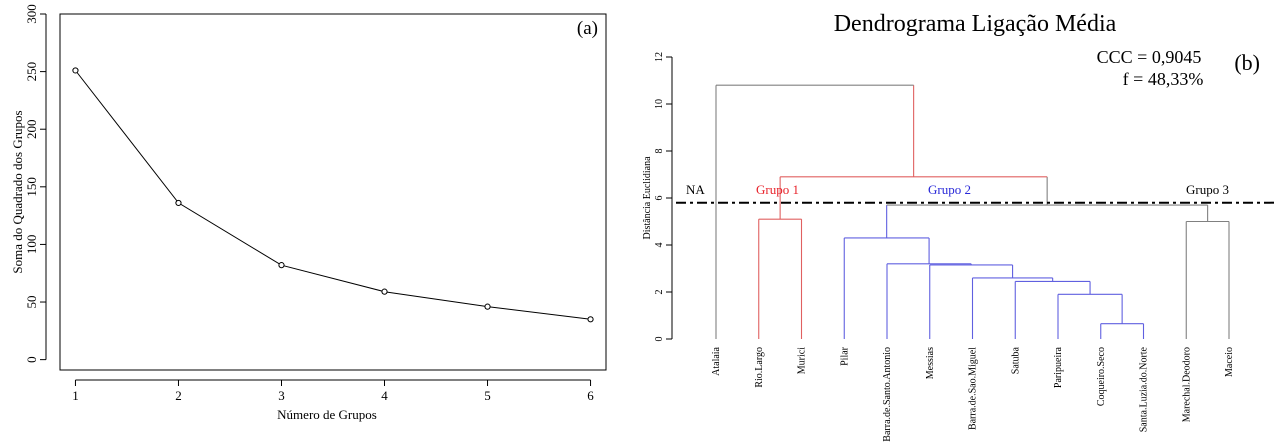  What do you see at coordinates (659, 198) in the screenshot?
I see `dendrogram-y-tick-label: 6` at bounding box center [659, 198].